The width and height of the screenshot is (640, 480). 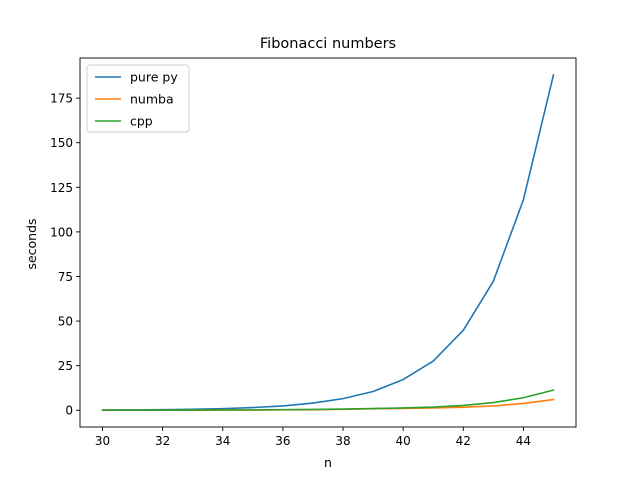 I want to click on y-axis-label: seconds, so click(x=31, y=243).